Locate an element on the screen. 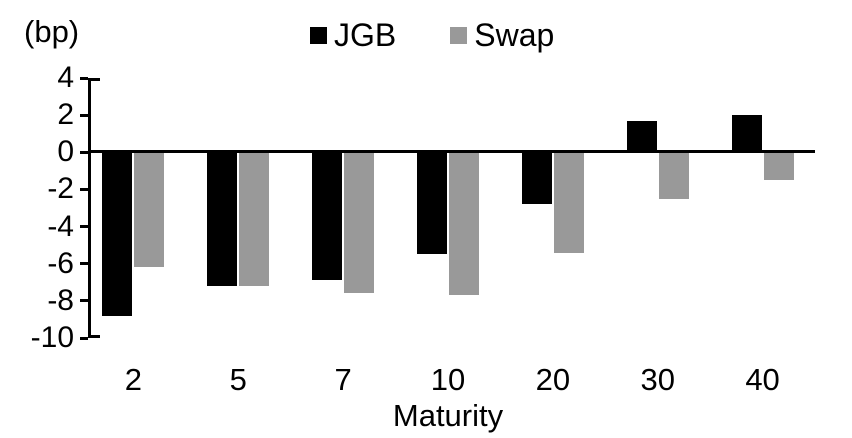  x-axis-tick-label: 20 is located at coordinates (553, 379).